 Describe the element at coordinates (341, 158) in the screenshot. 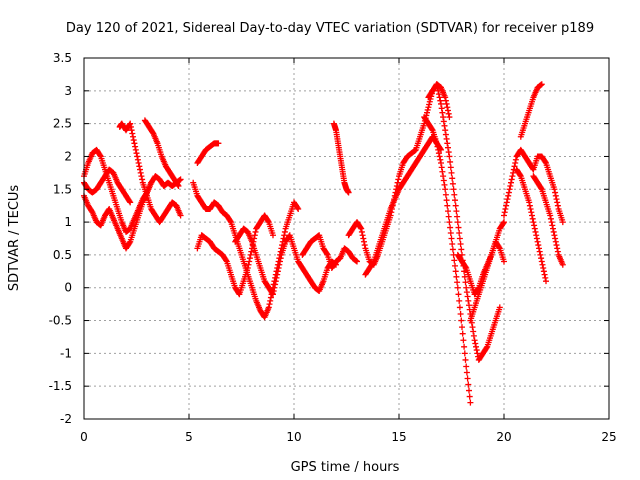

I see `series-arc11` at that location.